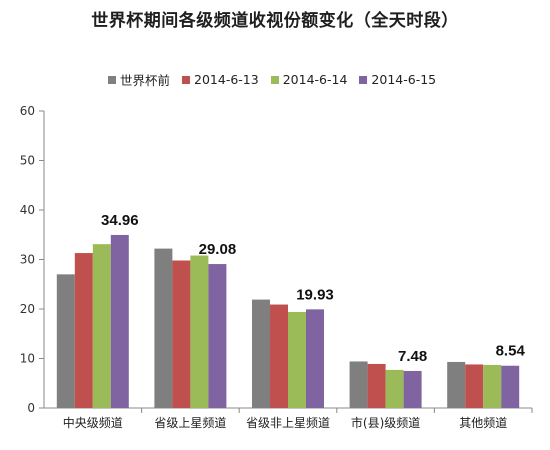 The height and width of the screenshot is (450, 550). Describe the element at coordinates (275, 21) in the screenshot. I see `chart-title: 世界杯期间各级频道收视份额变化（全天时段）` at that location.